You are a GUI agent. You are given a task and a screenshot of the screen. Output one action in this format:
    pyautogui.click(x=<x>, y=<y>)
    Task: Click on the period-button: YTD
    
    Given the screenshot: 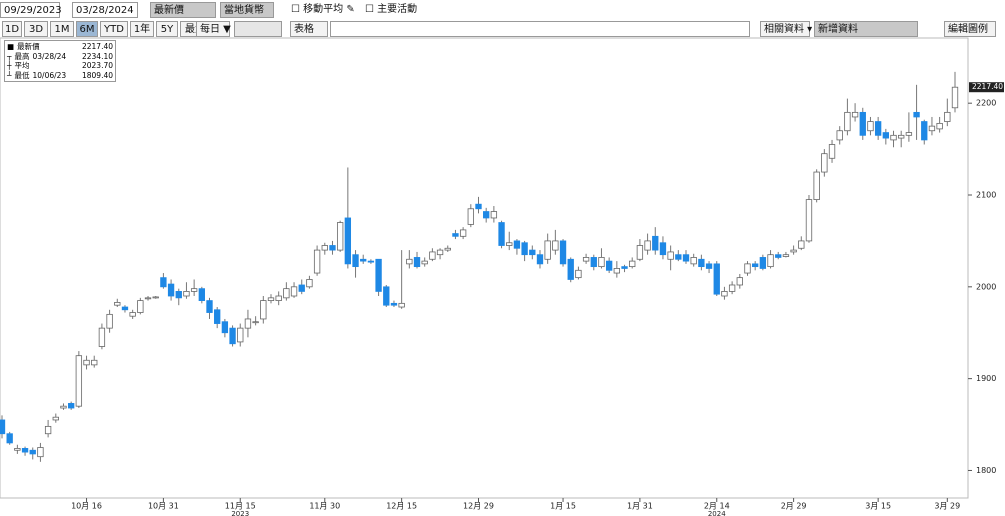 What is the action you would take?
    pyautogui.click(x=114, y=29)
    